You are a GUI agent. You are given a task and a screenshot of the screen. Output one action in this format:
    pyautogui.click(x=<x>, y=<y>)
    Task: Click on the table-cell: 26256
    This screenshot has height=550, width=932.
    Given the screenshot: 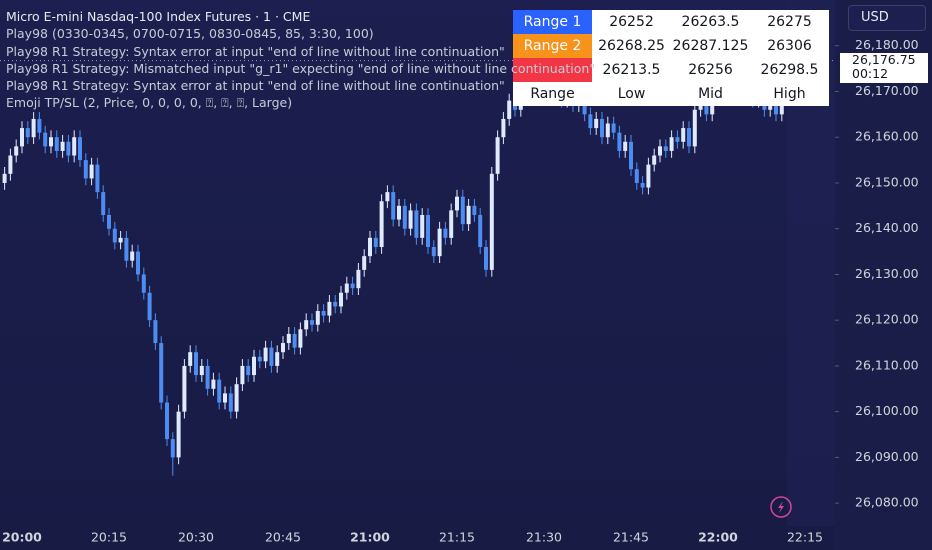 What is the action you would take?
    pyautogui.click(x=710, y=70)
    